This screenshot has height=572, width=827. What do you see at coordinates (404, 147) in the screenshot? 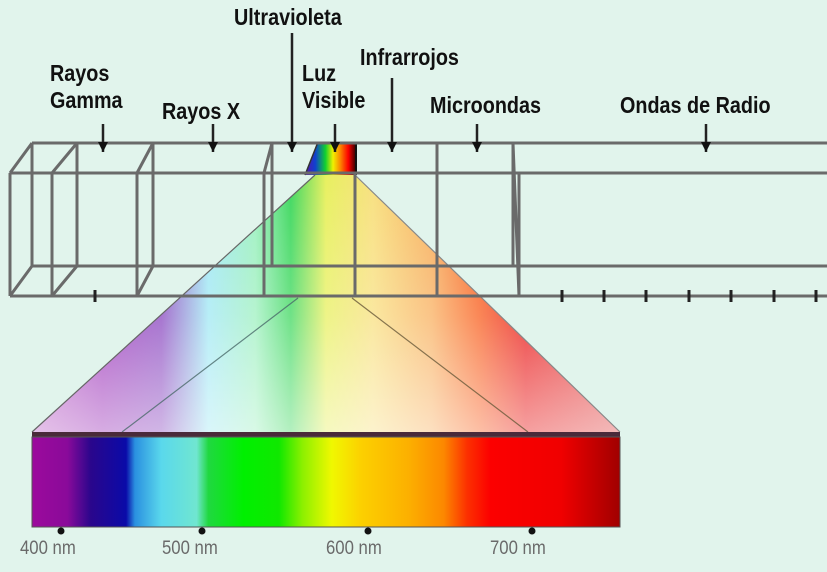
I see `pointer-arrowheads` at bounding box center [404, 147].